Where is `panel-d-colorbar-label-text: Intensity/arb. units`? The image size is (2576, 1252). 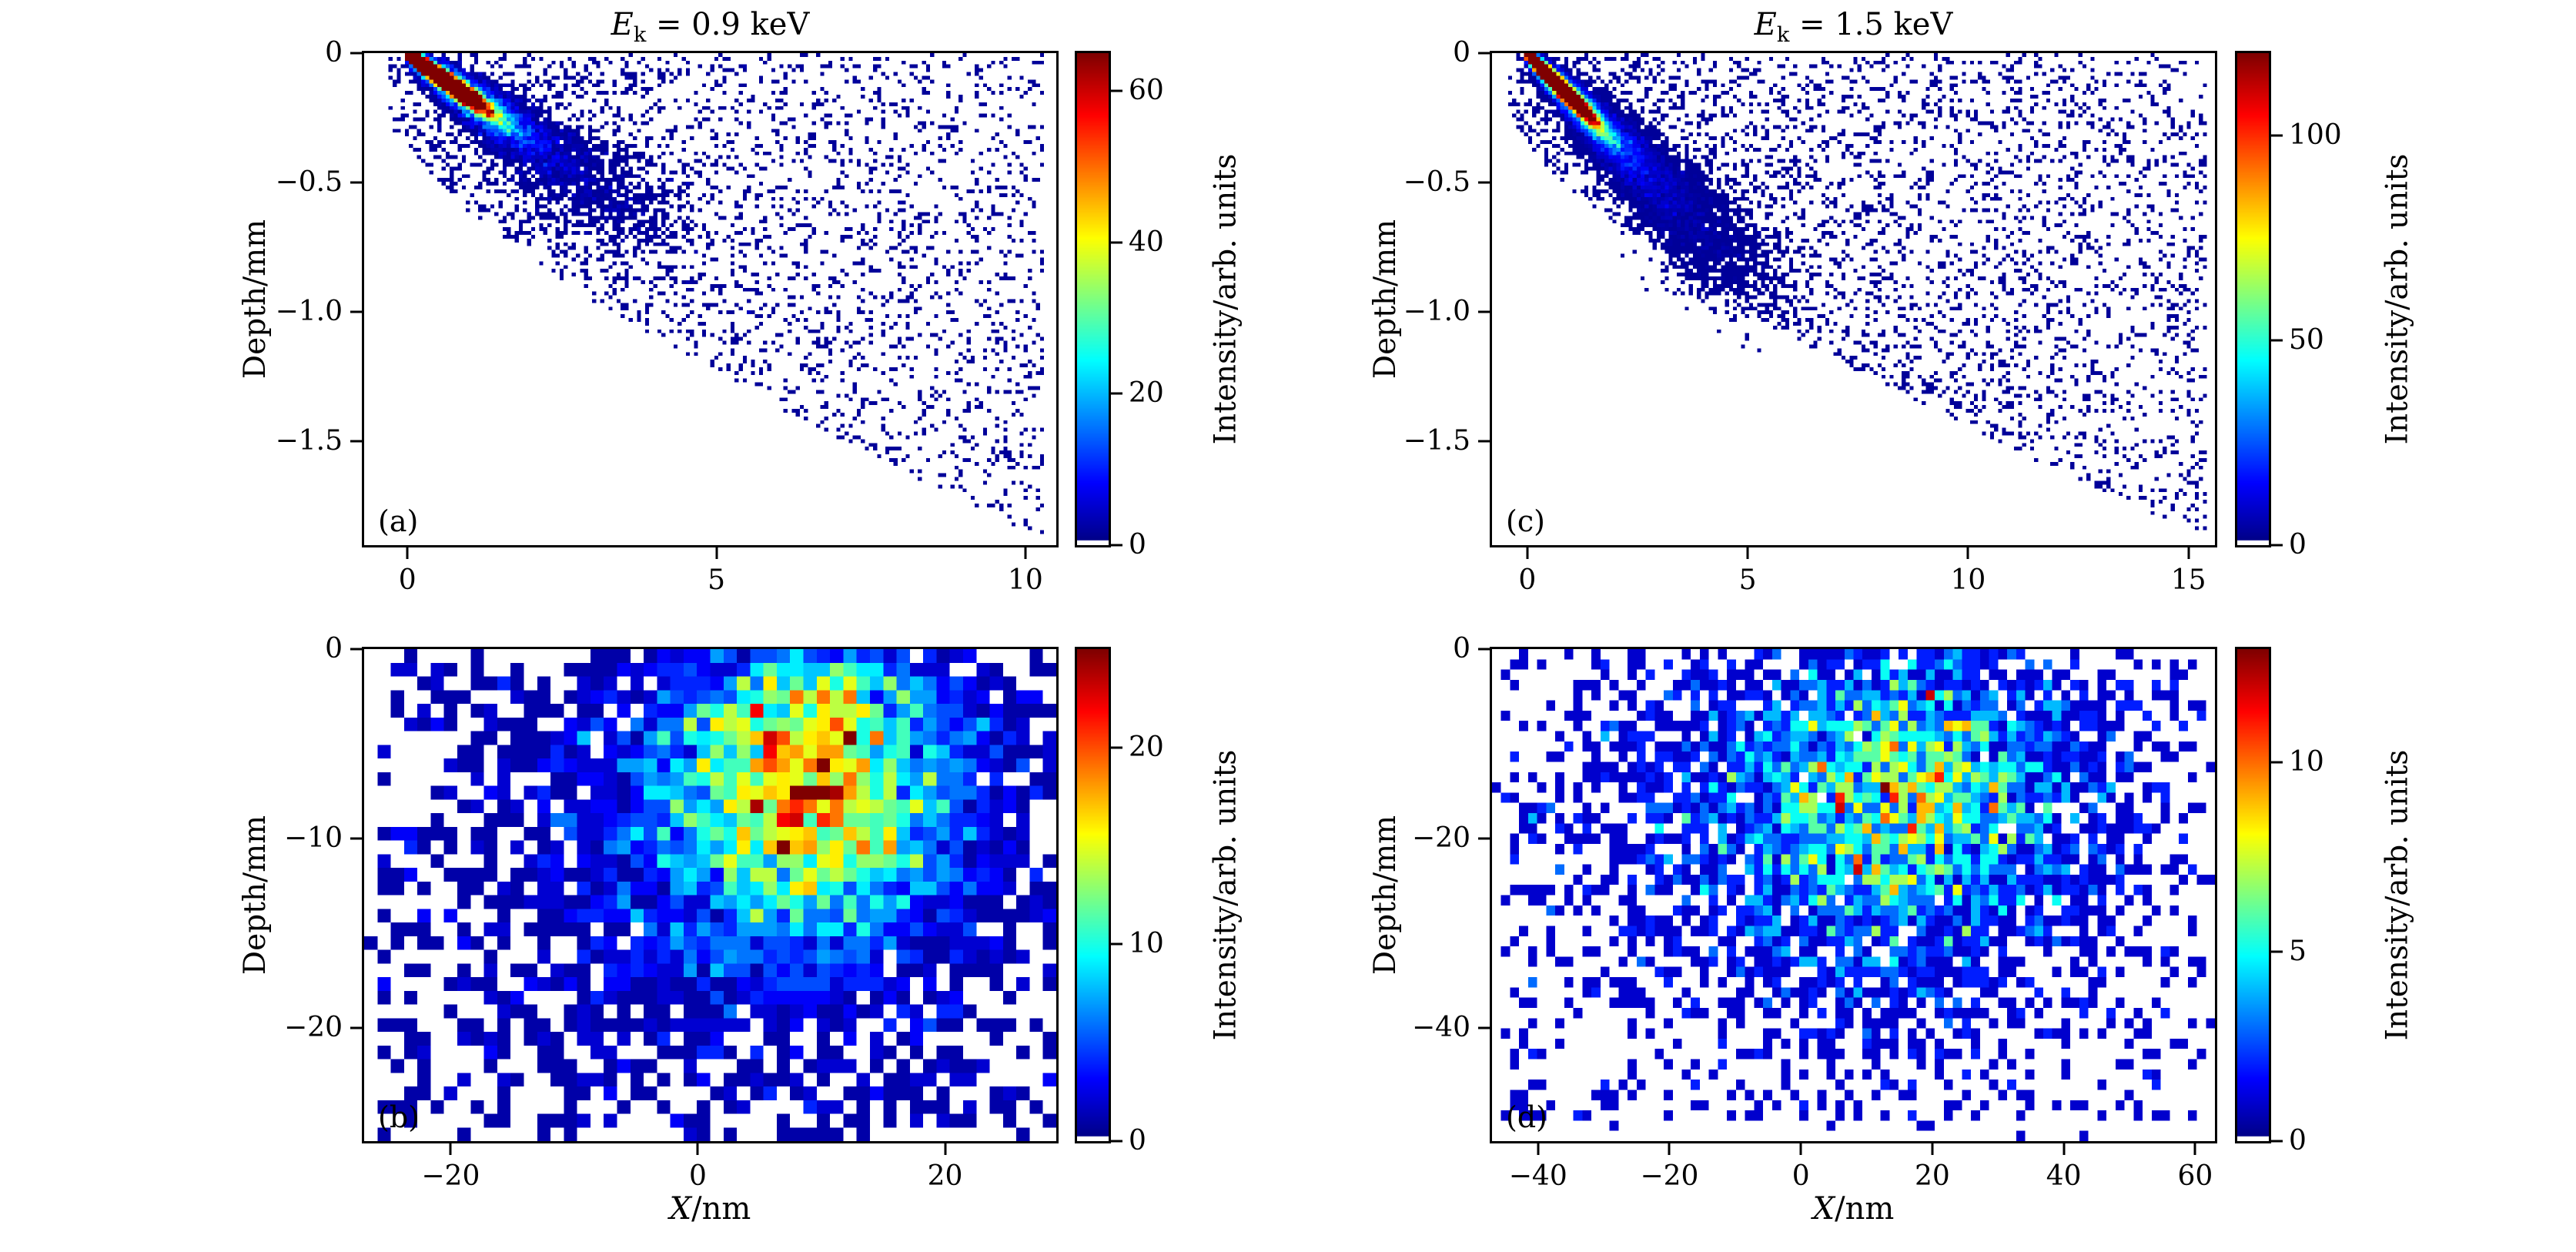
panel-d-colorbar-label-text: Intensity/arb. units is located at coordinates (2397, 895).